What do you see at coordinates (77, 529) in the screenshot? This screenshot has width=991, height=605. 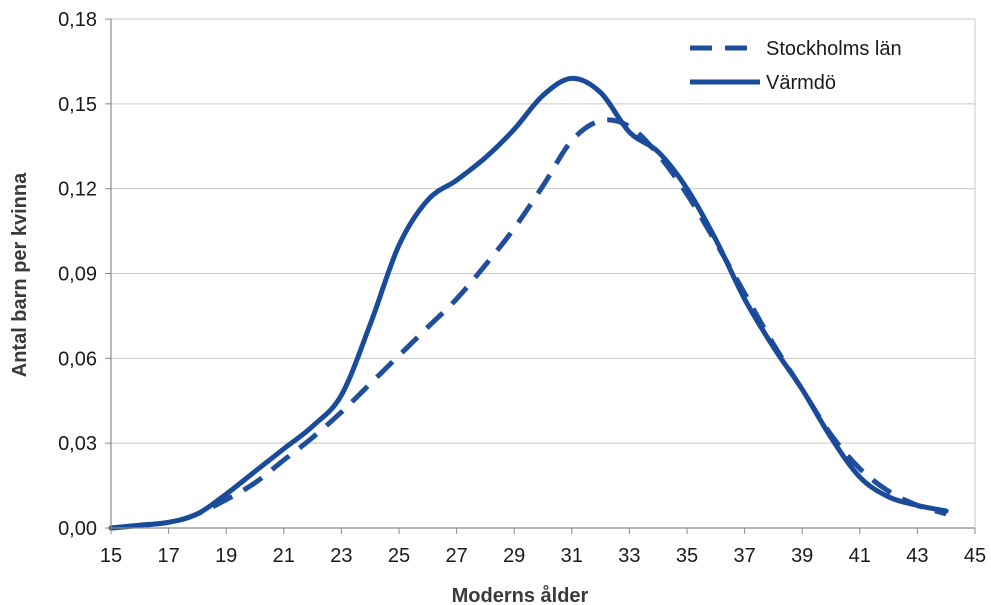 I see `y-tick-label: 0,00` at bounding box center [77, 529].